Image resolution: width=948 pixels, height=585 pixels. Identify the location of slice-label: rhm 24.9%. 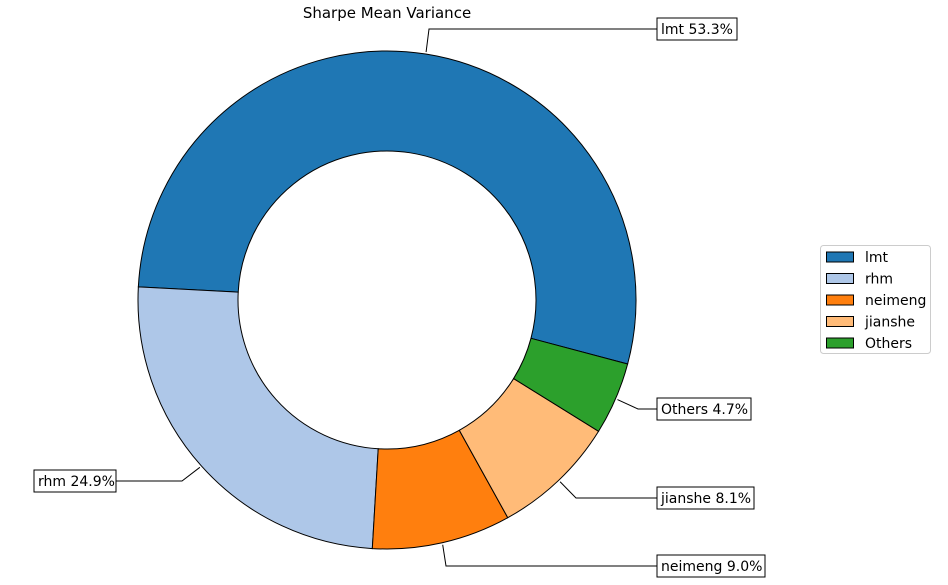
(76, 482).